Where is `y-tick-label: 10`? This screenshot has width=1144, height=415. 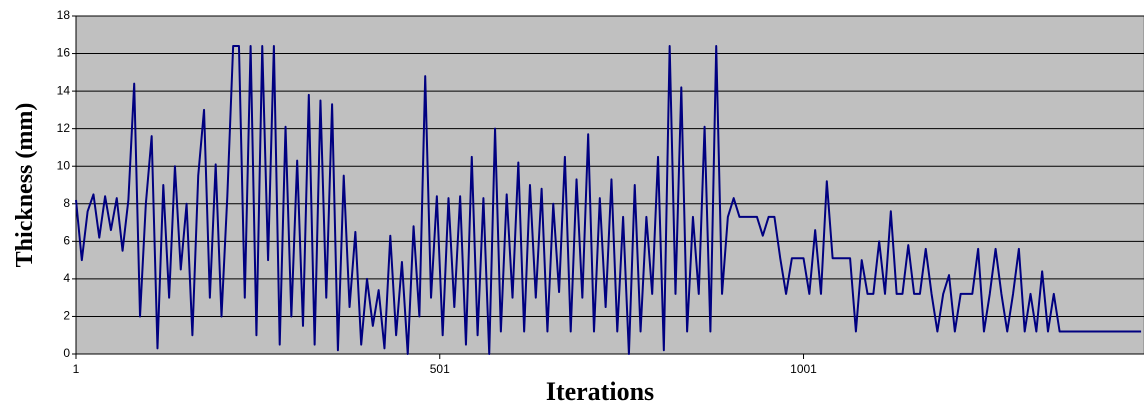 y-tick-label: 10 is located at coordinates (64, 165).